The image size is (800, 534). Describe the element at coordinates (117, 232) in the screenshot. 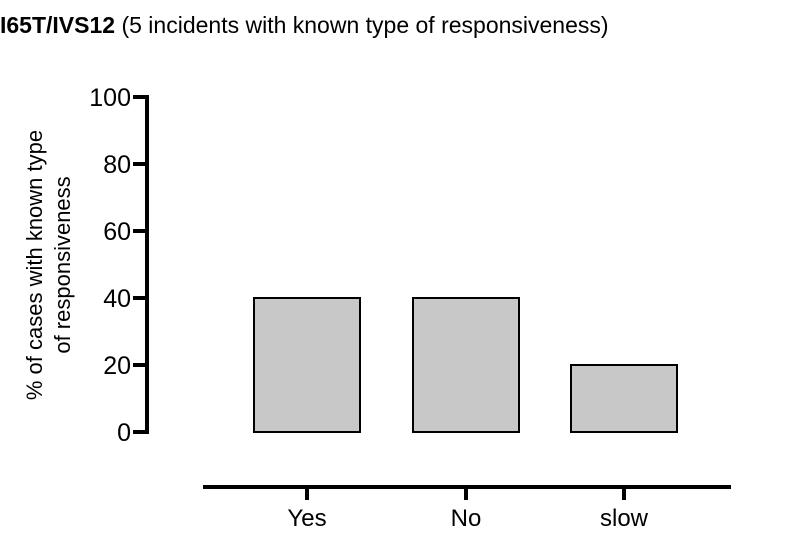

I see `y-tick-label: 60` at that location.